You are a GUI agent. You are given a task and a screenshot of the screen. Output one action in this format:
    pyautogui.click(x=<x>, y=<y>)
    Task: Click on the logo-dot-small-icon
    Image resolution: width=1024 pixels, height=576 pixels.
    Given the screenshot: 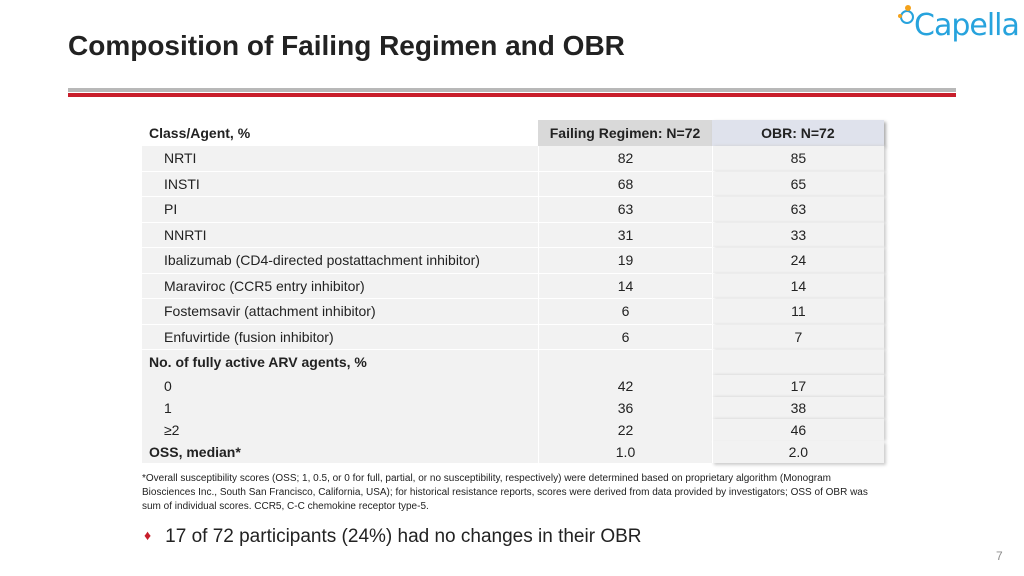 What is the action you would take?
    pyautogui.click(x=900, y=16)
    